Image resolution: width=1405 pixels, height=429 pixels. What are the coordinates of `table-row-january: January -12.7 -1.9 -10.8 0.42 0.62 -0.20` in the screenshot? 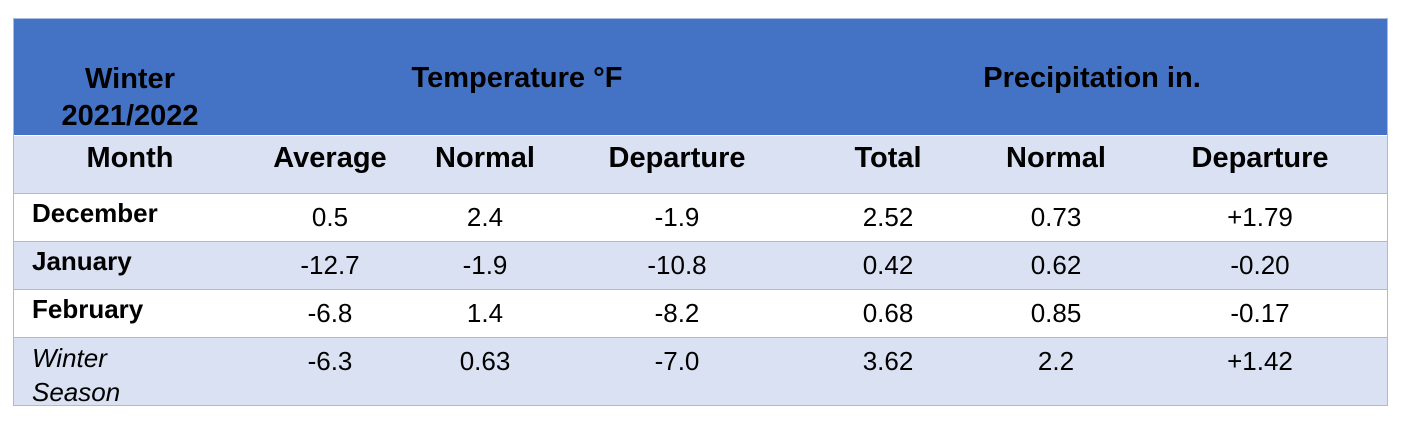 It's located at (700, 265).